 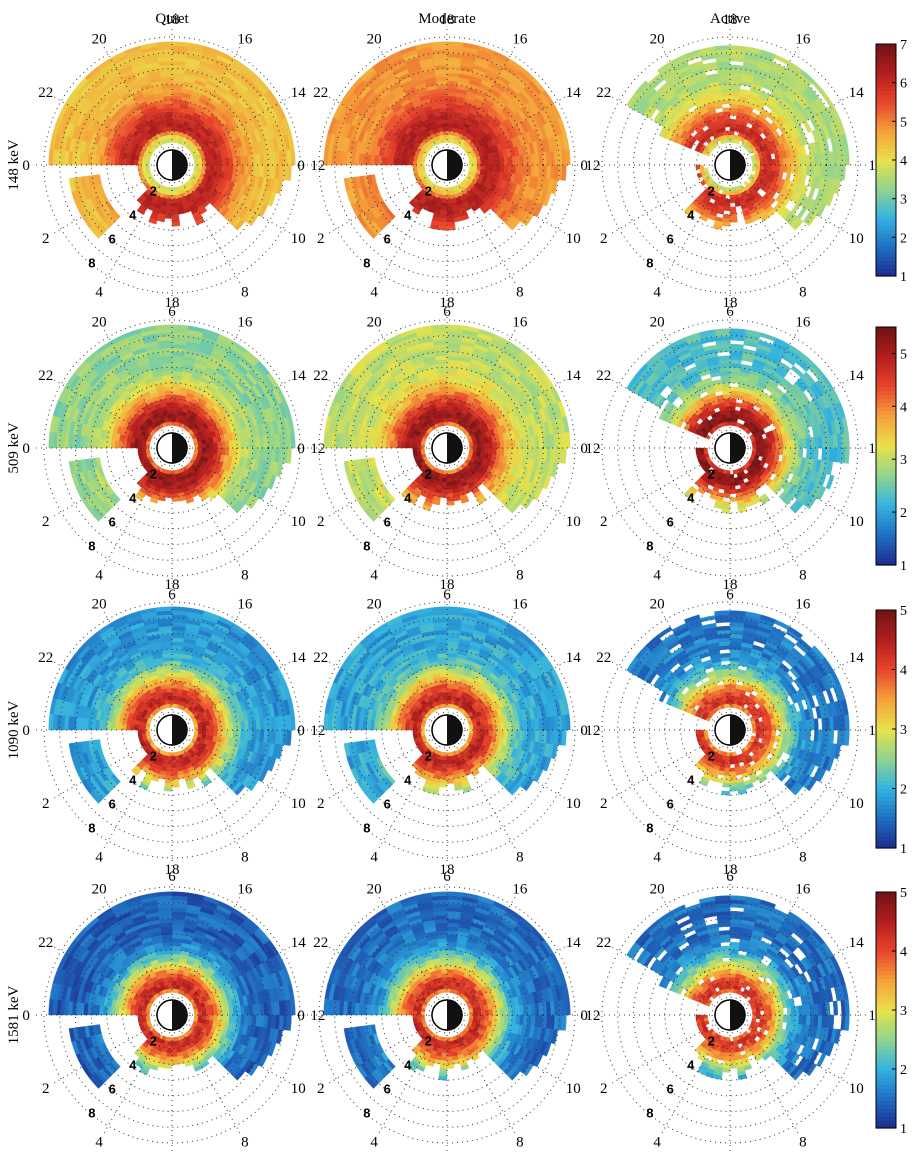 I want to click on column-title-quiet: Quiet, so click(x=172, y=19).